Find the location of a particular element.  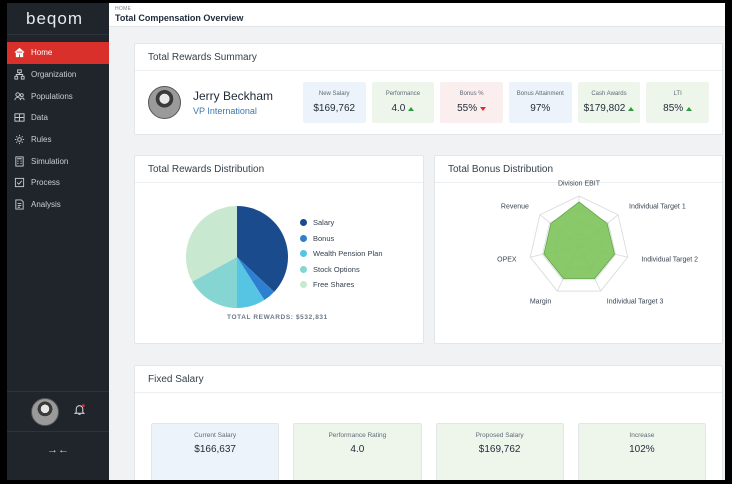

radar-axis-label: Division EBIT is located at coordinates (579, 184).